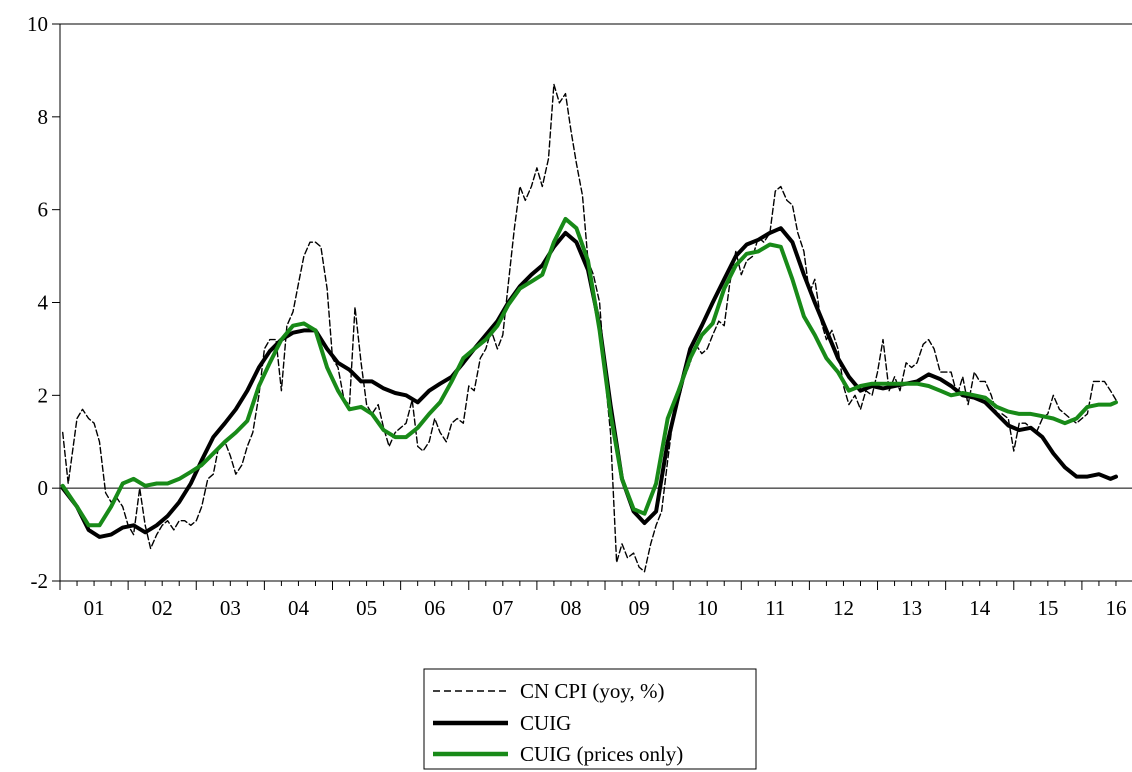  I want to click on x-tick-label: 09, so click(639, 608).